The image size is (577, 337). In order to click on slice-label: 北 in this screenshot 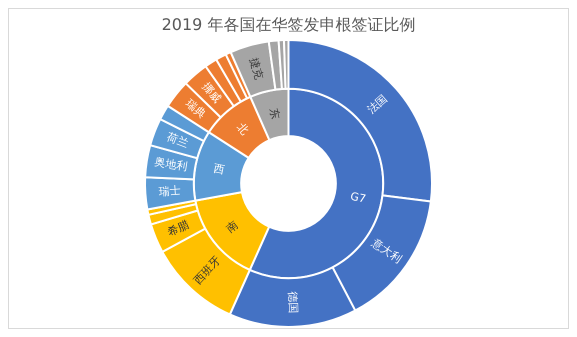, I will do `click(243, 129)`.